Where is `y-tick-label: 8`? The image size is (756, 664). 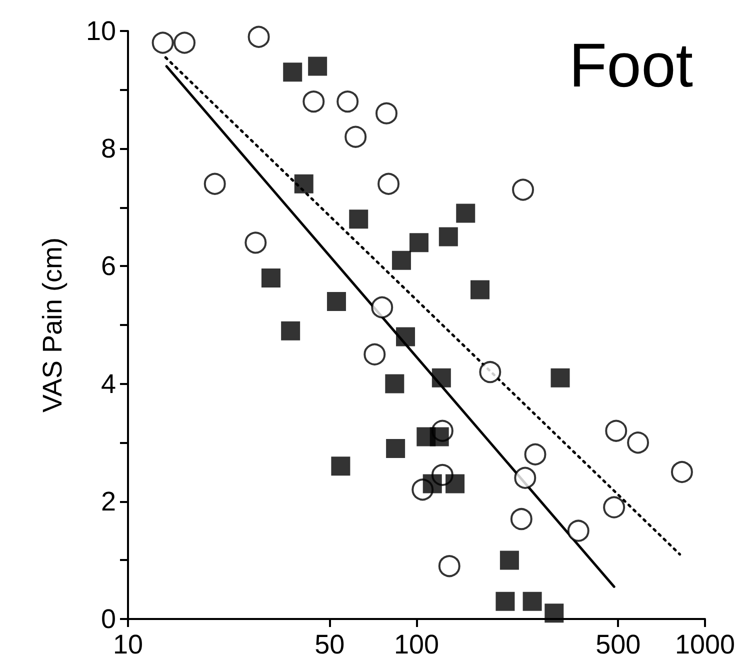 y-tick-label: 8 is located at coordinates (108, 149).